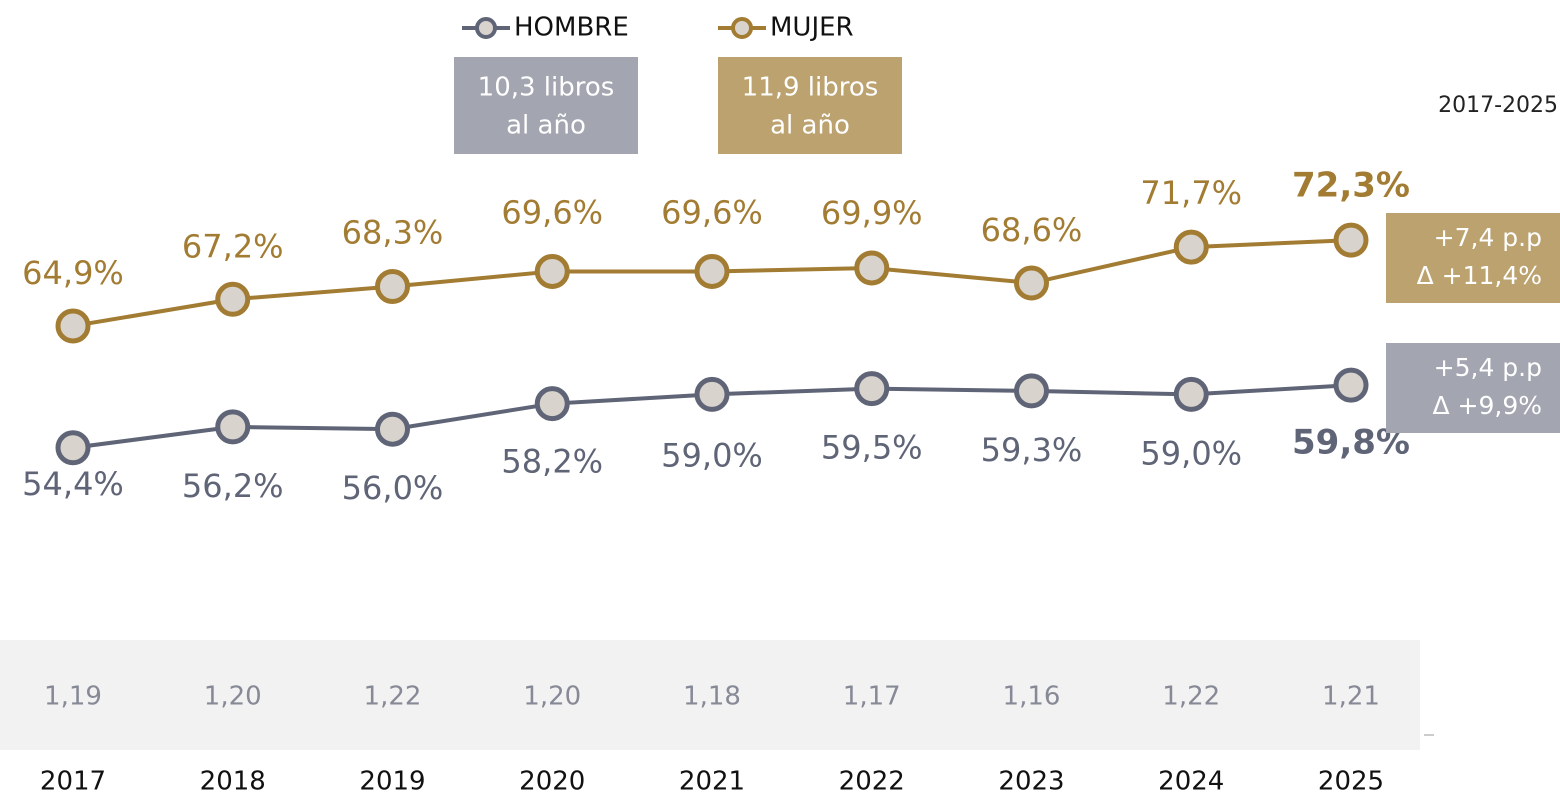  What do you see at coordinates (392, 782) in the screenshot?
I see `x-tick-label: 2019` at bounding box center [392, 782].